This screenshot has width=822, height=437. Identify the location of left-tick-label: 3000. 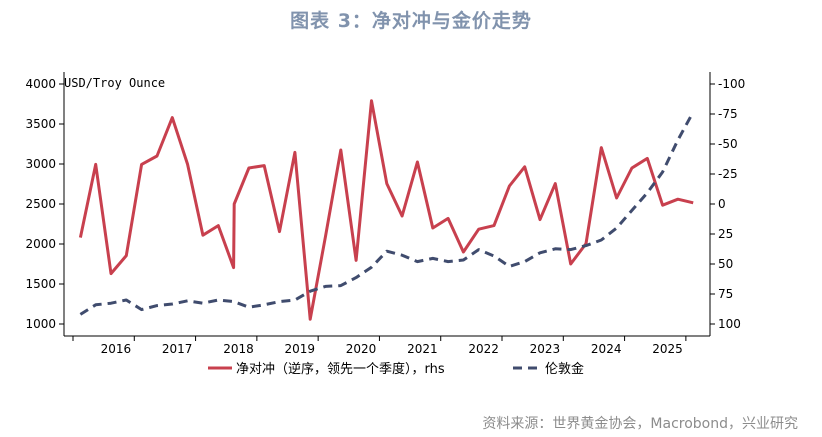
(40, 164).